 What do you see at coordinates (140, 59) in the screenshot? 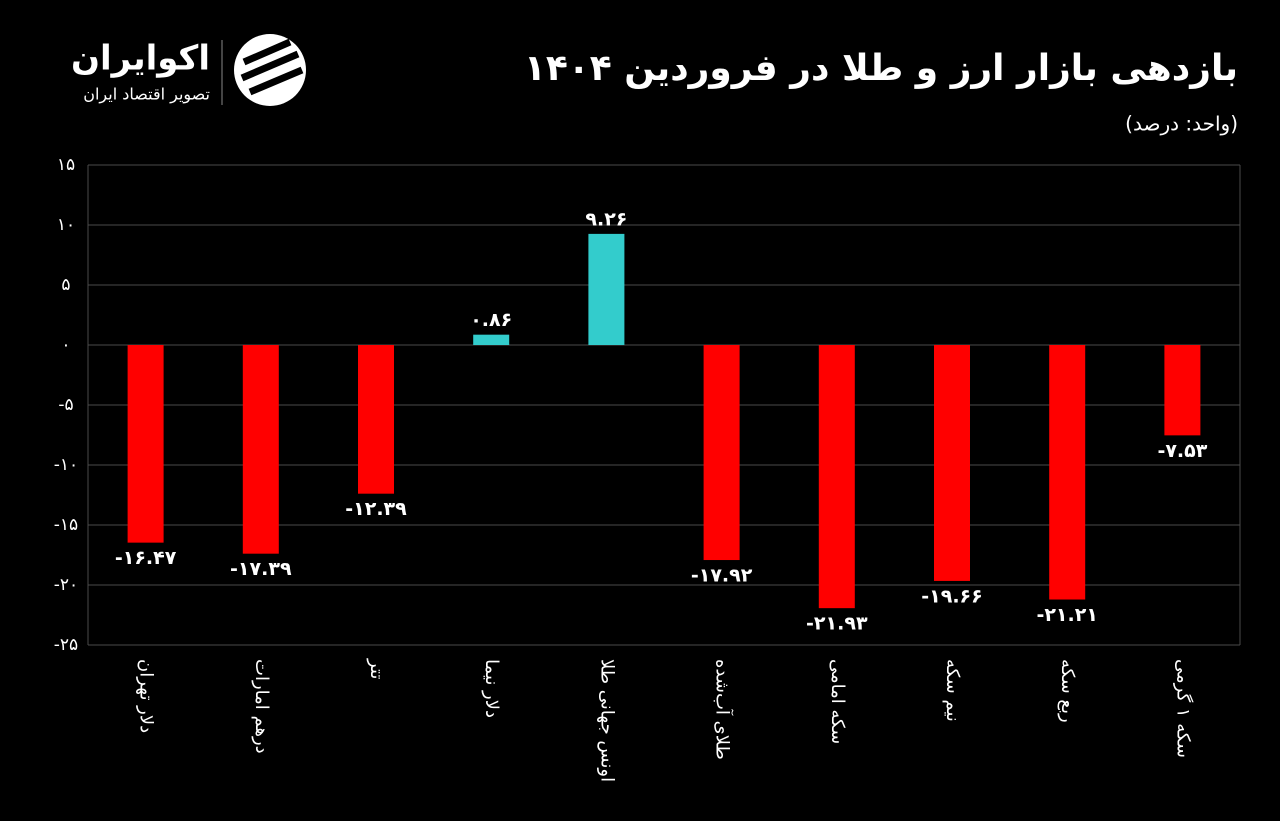
I see `brand-name: اکوایران` at bounding box center [140, 59].